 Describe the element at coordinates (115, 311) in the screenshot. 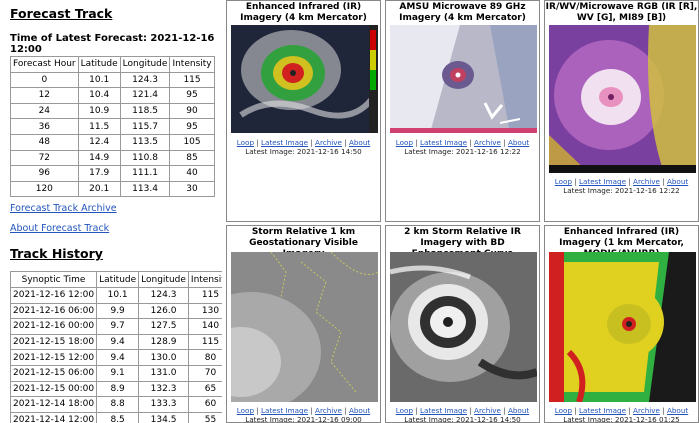

I see `table-row: 2021-12-16 06:00 9.9 126.0 130` at that location.